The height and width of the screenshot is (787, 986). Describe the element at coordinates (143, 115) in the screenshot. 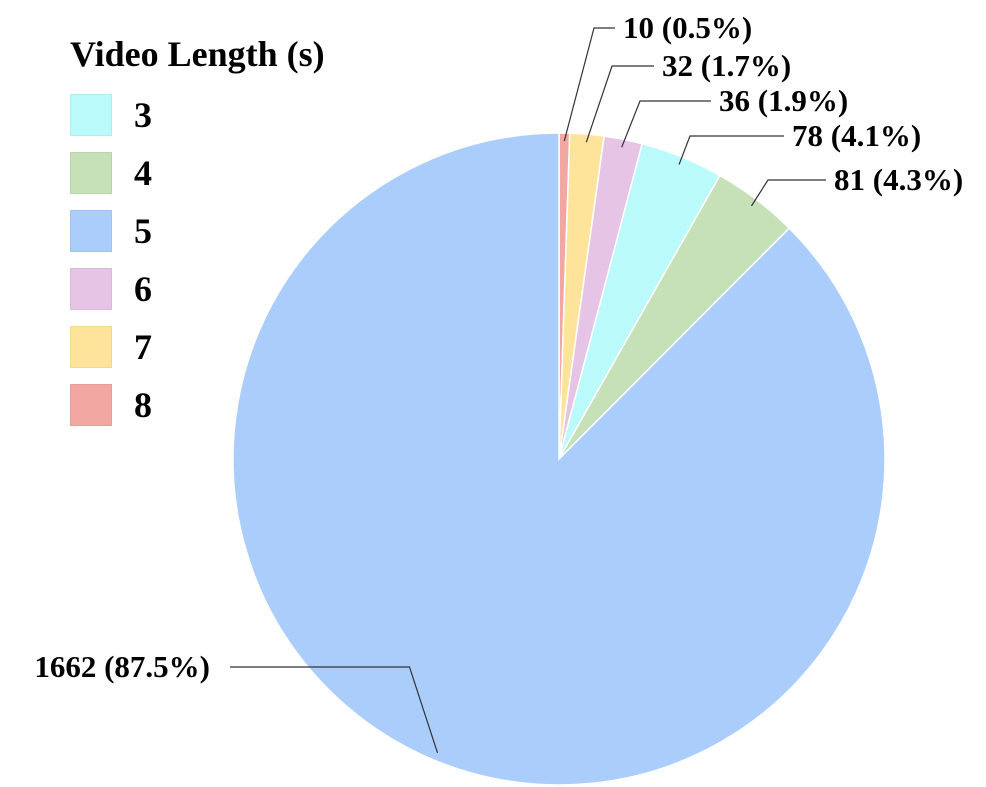

I see `legend-label-3: 3` at that location.